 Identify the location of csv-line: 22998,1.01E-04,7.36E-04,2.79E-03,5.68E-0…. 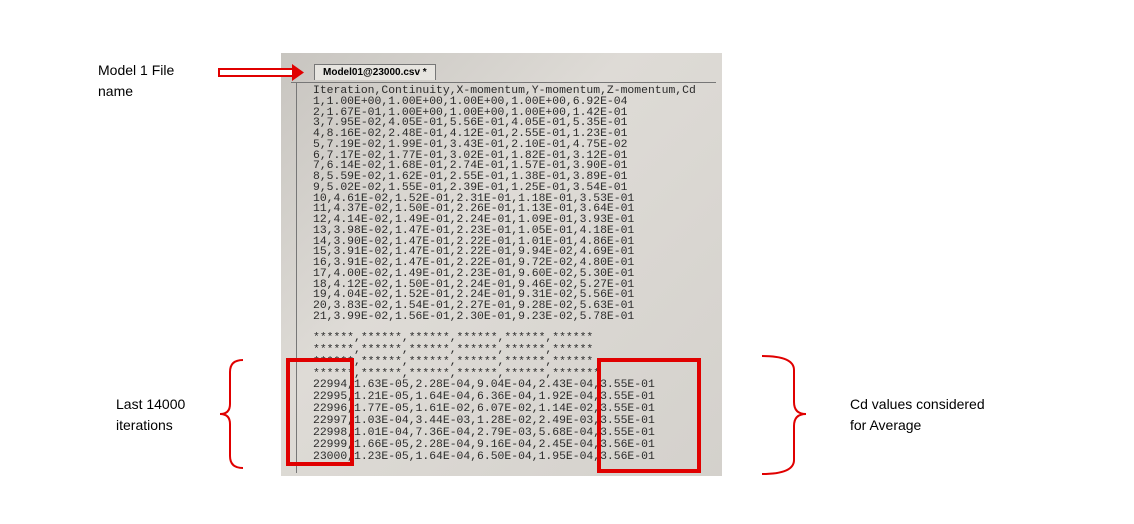
(484, 432).